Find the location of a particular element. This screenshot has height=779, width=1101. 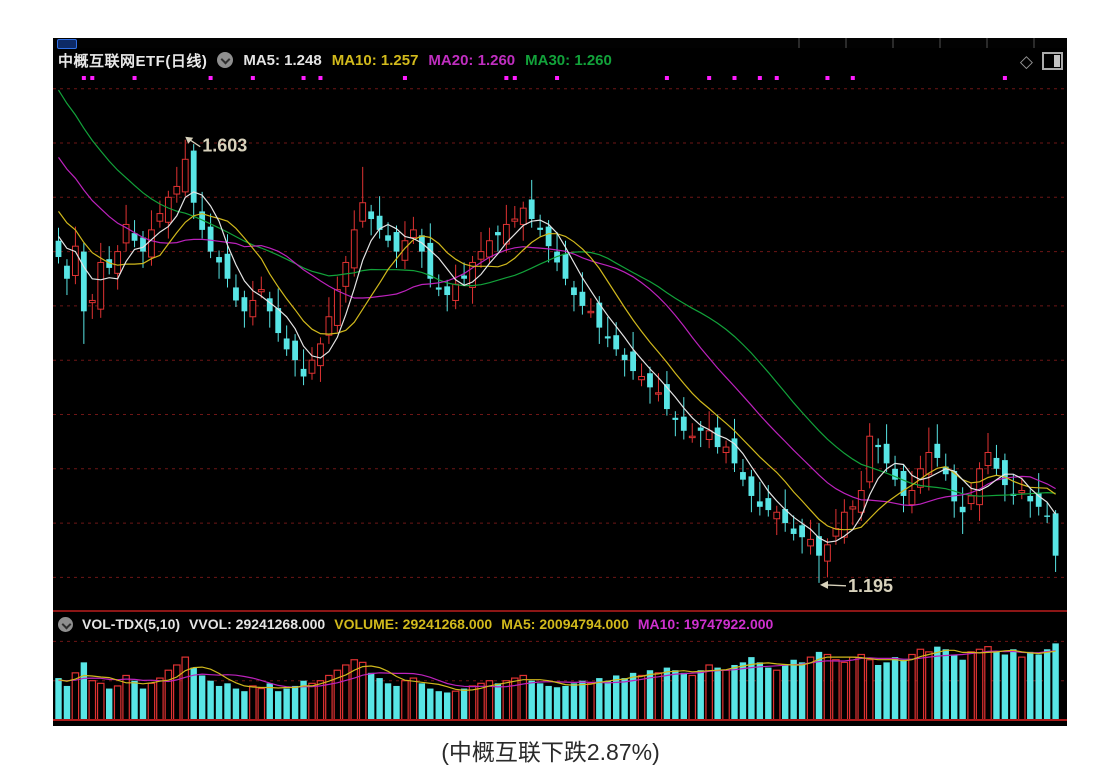

window-tab-icon is located at coordinates (67, 44).